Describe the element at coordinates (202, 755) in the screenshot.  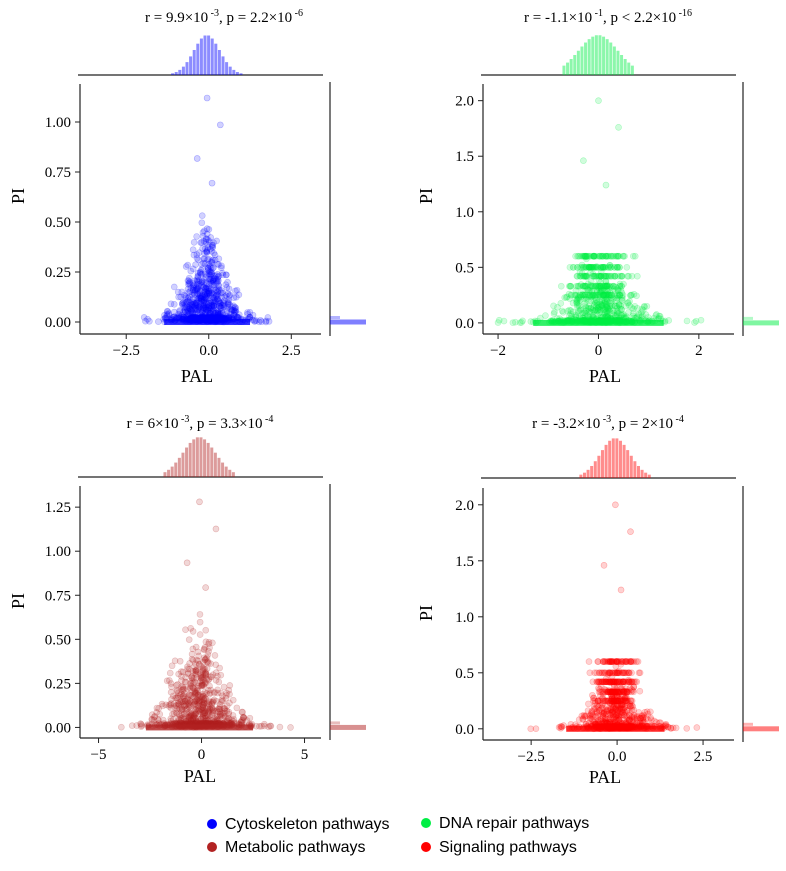
I see `x-tick-label: 0` at that location.